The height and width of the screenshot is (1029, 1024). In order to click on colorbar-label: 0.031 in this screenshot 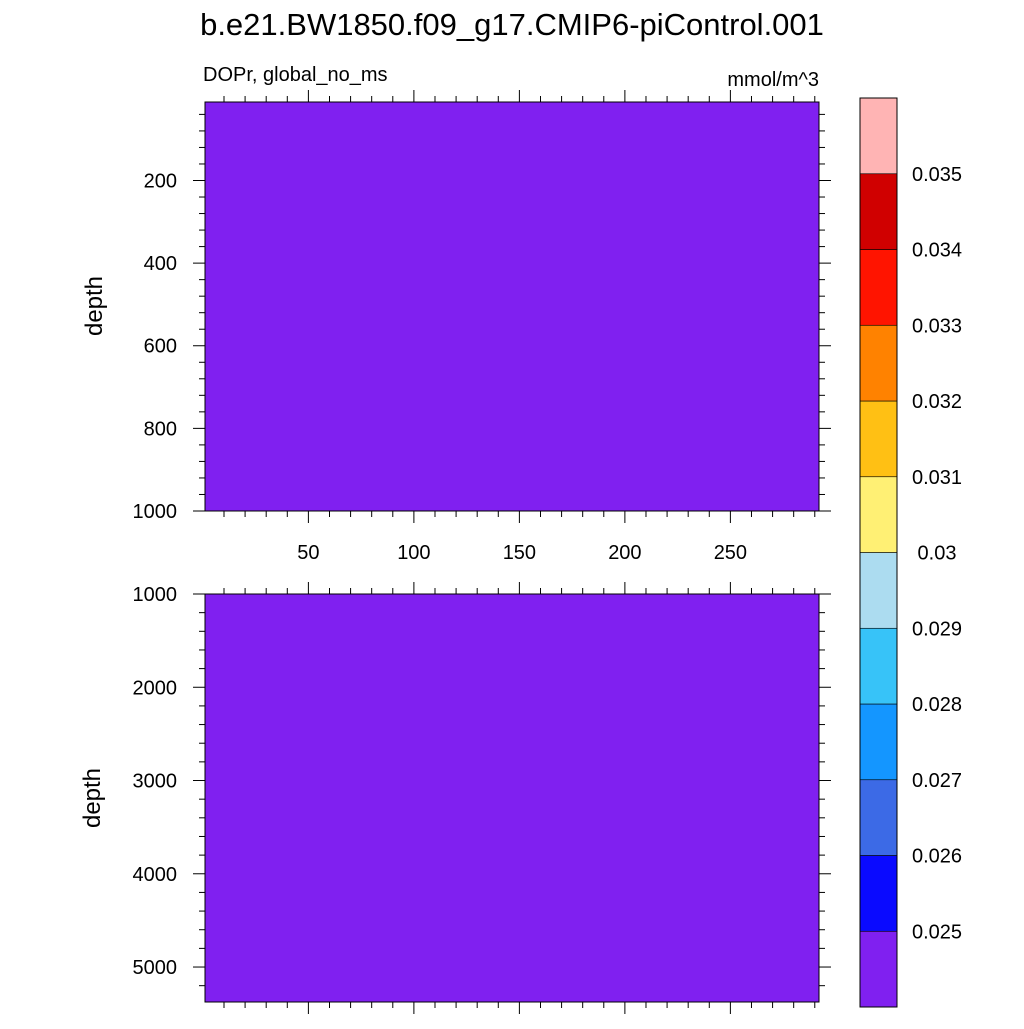, I will do `click(937, 478)`.